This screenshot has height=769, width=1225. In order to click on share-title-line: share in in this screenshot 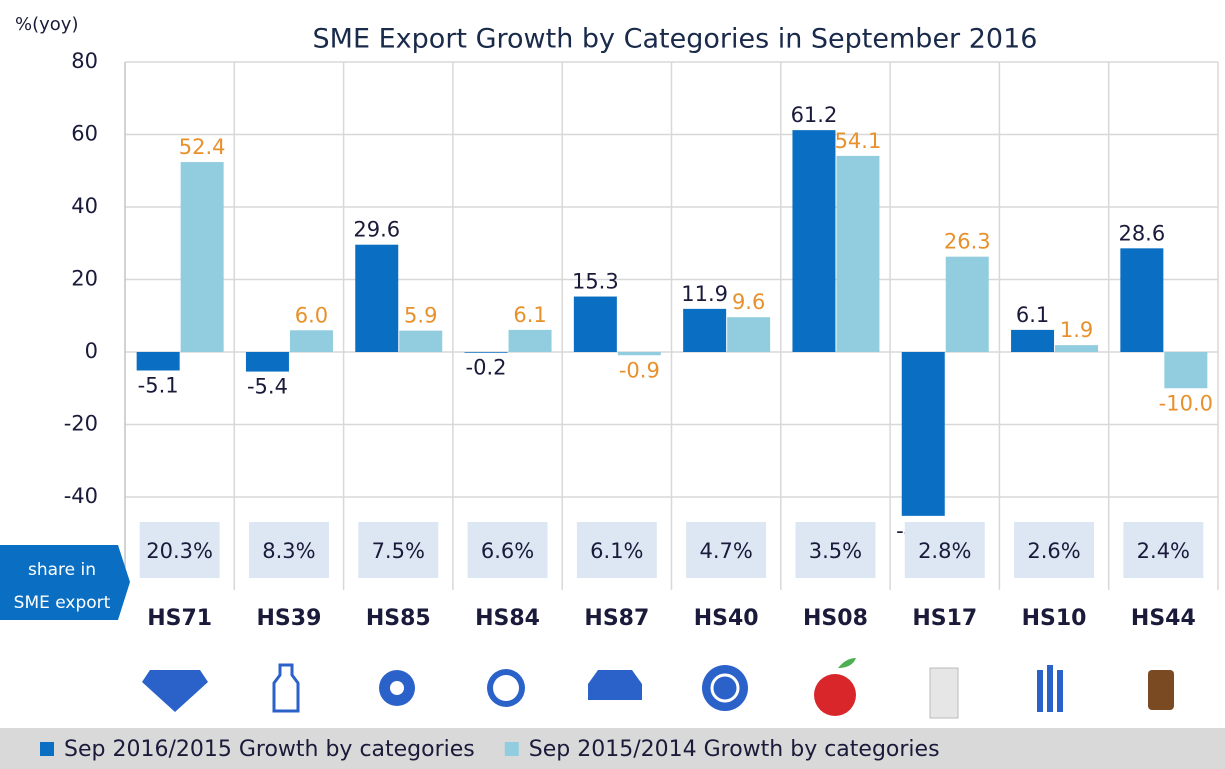, I will do `click(62, 570)`.